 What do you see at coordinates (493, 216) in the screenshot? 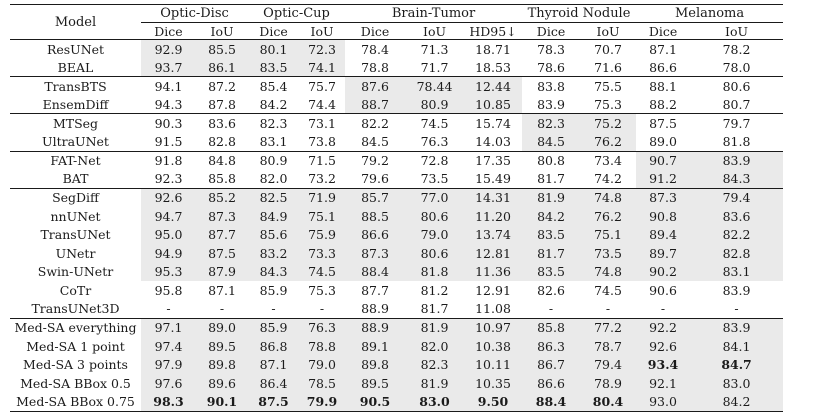
I see `value-cell: 11.20` at bounding box center [493, 216].